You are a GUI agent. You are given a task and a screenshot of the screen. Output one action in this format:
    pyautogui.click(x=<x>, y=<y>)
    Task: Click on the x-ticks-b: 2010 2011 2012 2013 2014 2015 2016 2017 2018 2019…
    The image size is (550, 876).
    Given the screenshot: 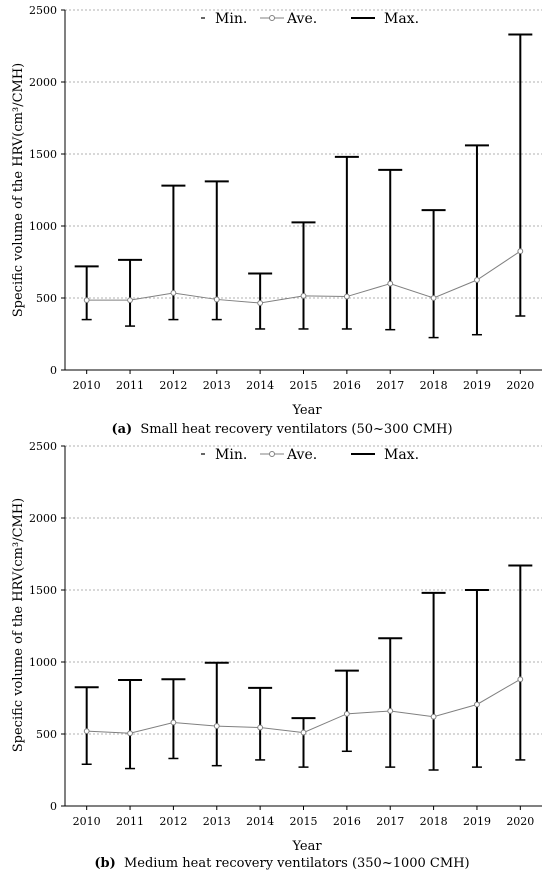 What is the action you would take?
    pyautogui.click(x=303, y=817)
    